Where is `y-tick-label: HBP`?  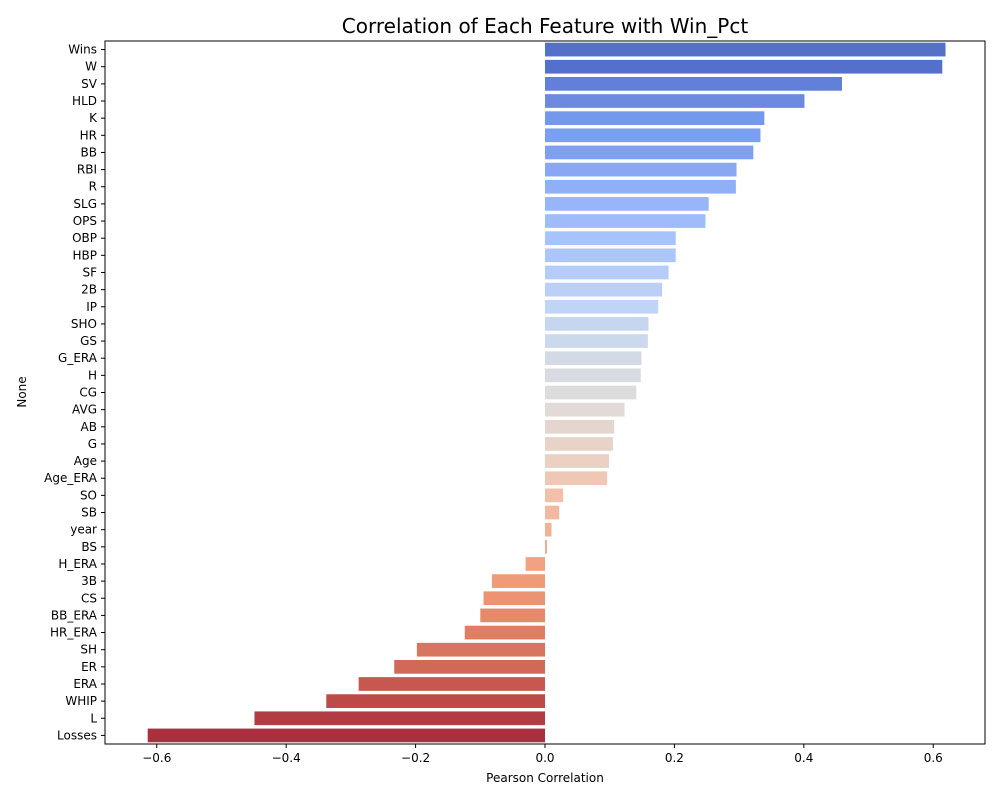 y-tick-label: HBP is located at coordinates (85, 255).